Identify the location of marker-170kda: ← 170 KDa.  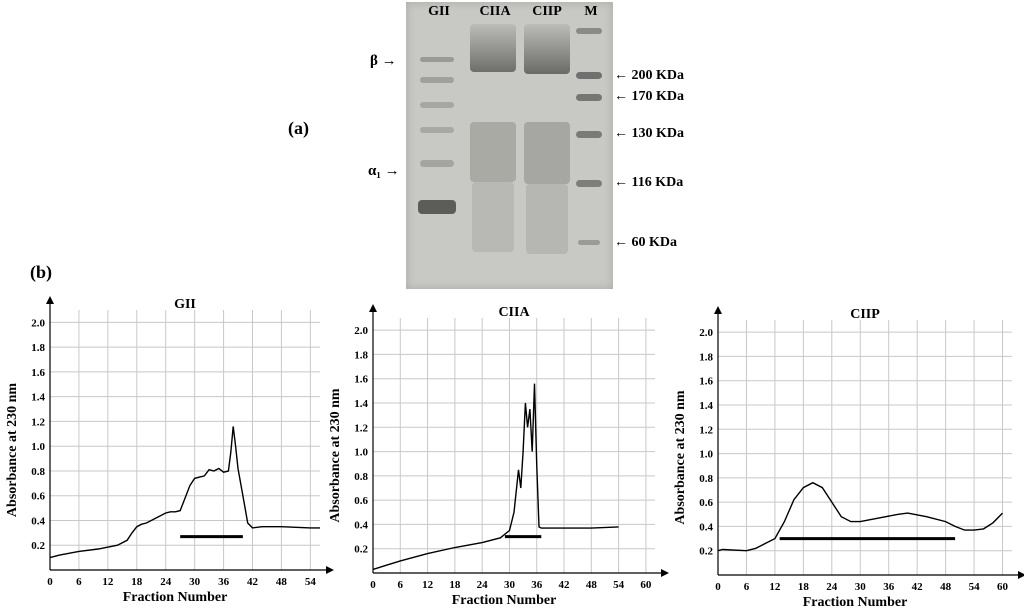
(649, 97).